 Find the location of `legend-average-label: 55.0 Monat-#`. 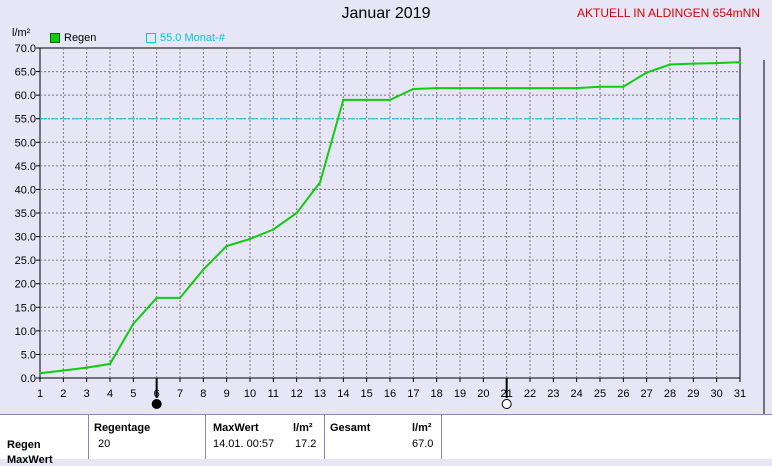

legend-average-label: 55.0 Monat-# is located at coordinates (192, 38).